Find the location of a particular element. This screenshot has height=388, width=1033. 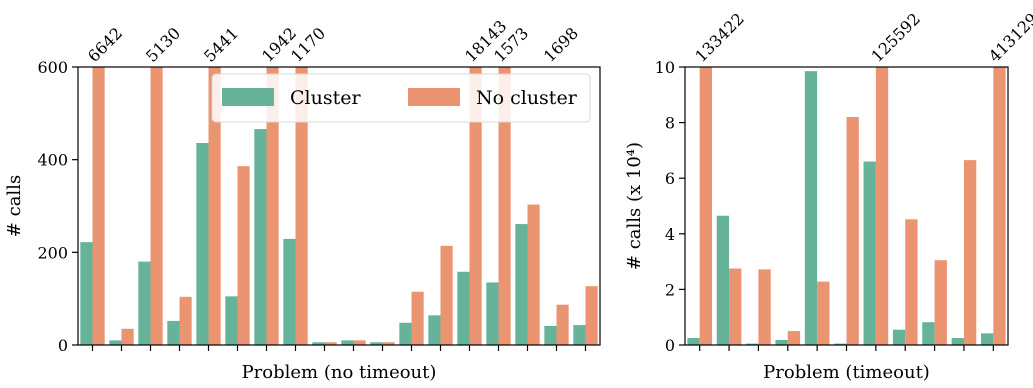

y-tick-label: 2 is located at coordinates (670, 289).